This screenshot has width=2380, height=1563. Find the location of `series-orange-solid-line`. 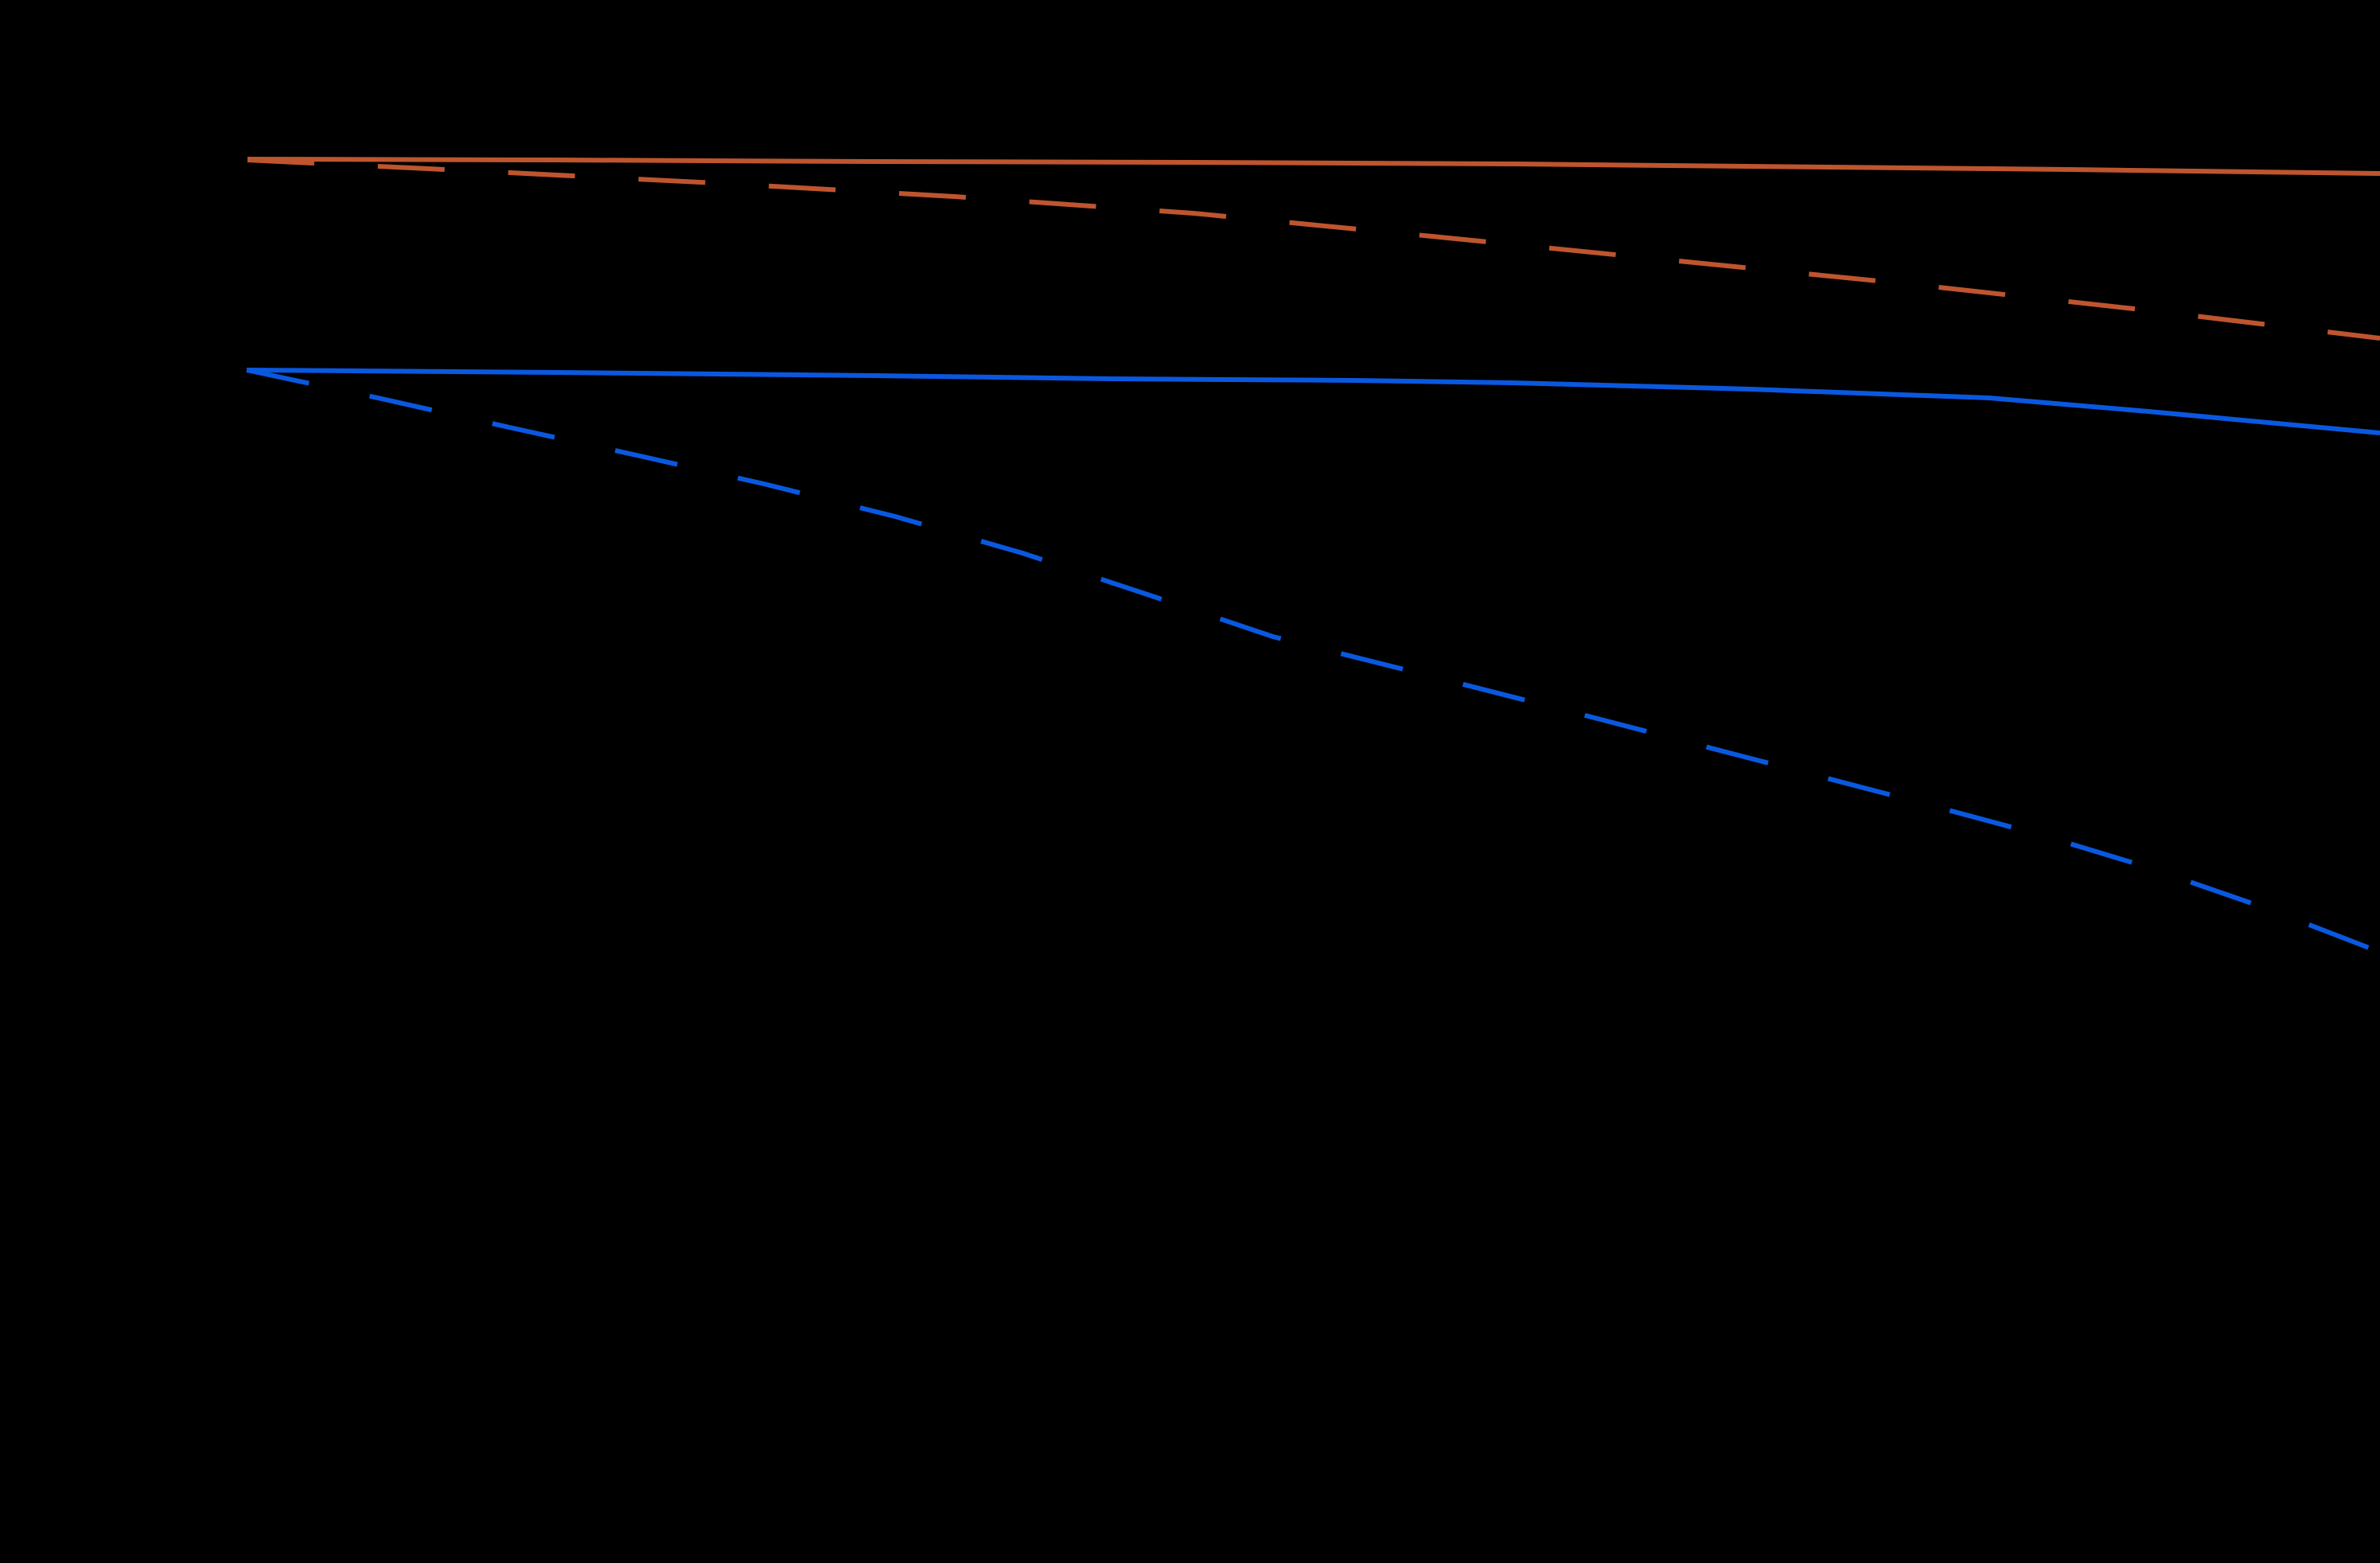

series-orange-solid-line is located at coordinates (1313, 166).